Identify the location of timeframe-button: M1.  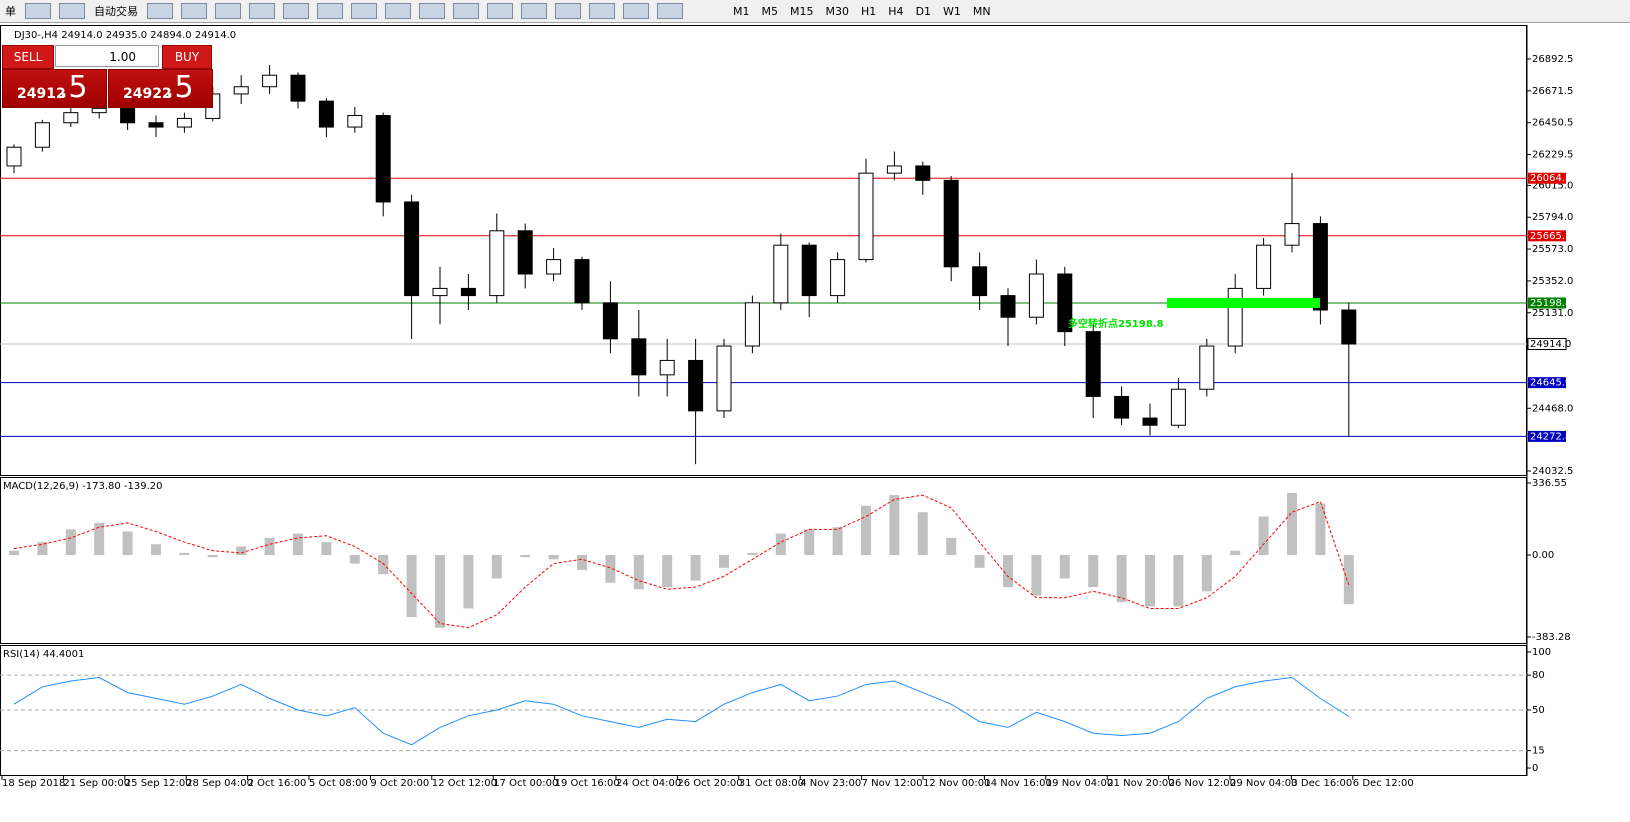
(741, 11).